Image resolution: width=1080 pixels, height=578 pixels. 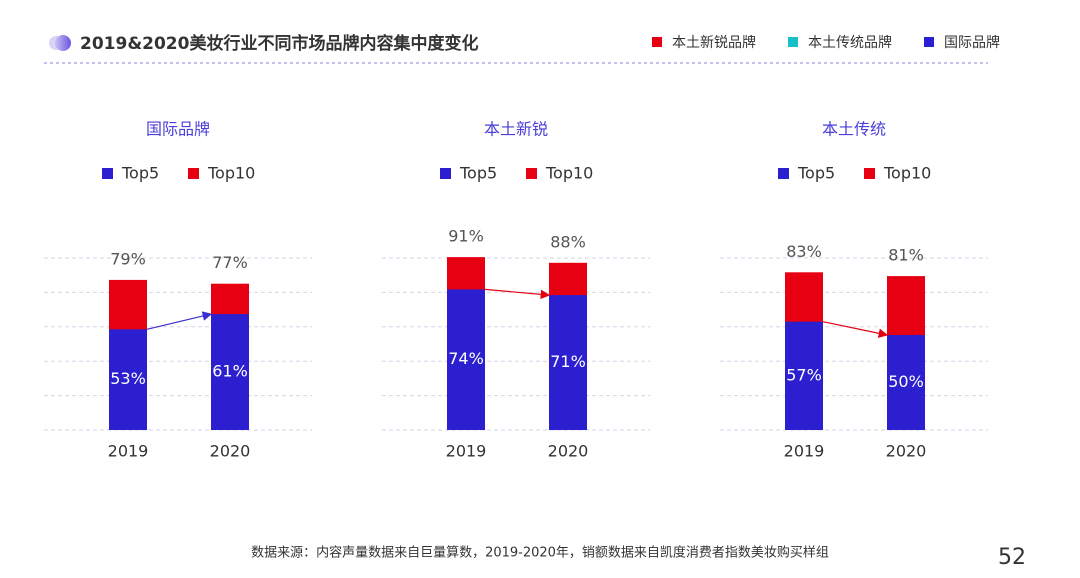 I want to click on value-label: 50%, so click(x=906, y=381).